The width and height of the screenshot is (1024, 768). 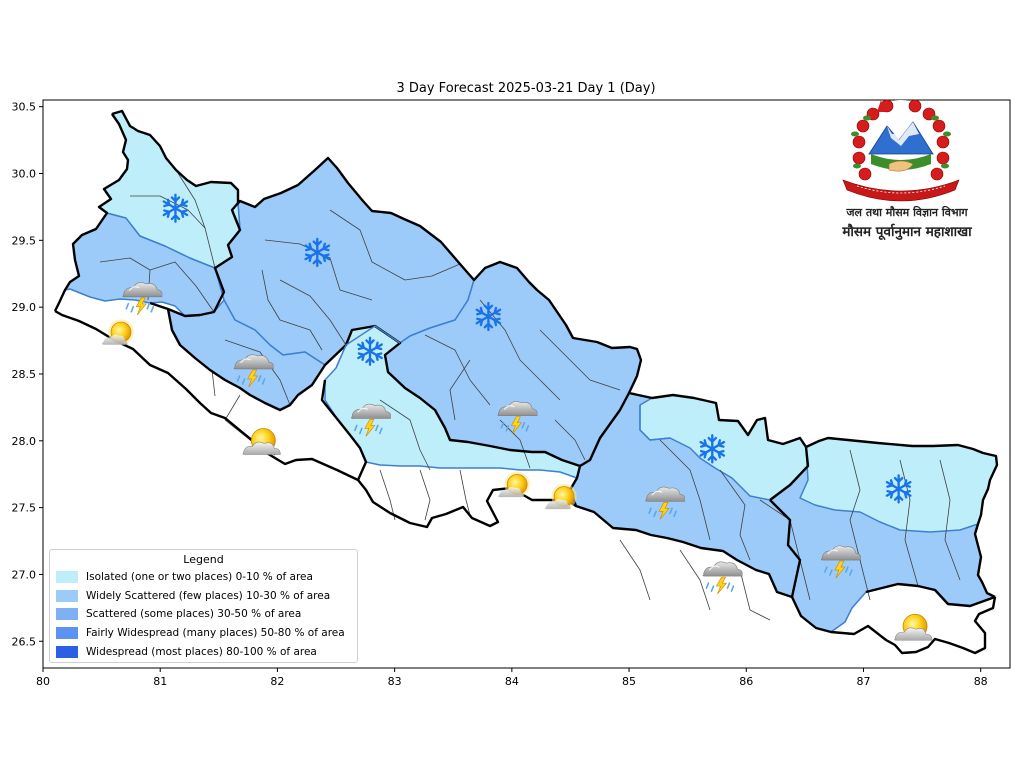 I want to click on legend-title: Legend, so click(x=203, y=559).